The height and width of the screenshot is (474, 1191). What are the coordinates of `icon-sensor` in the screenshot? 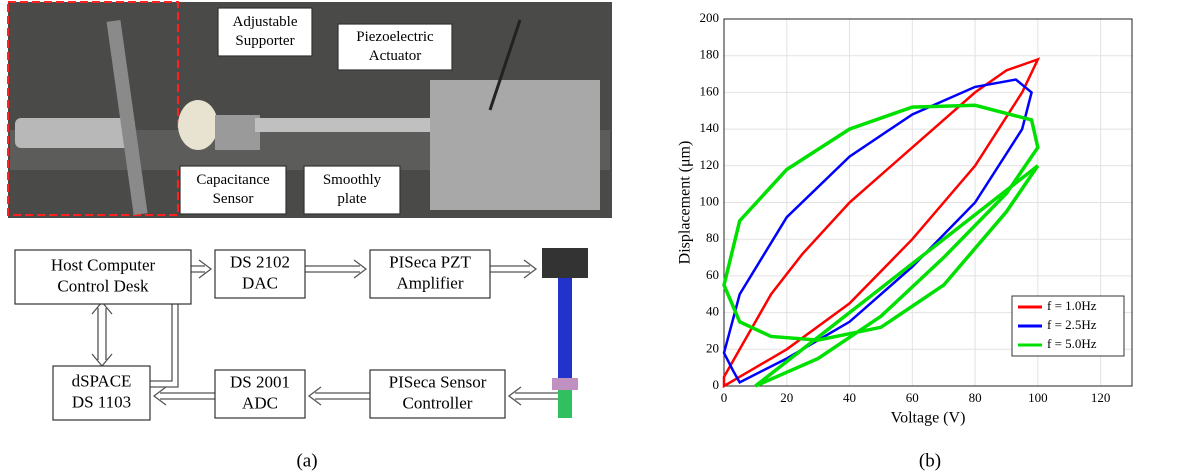 It's located at (565, 404).